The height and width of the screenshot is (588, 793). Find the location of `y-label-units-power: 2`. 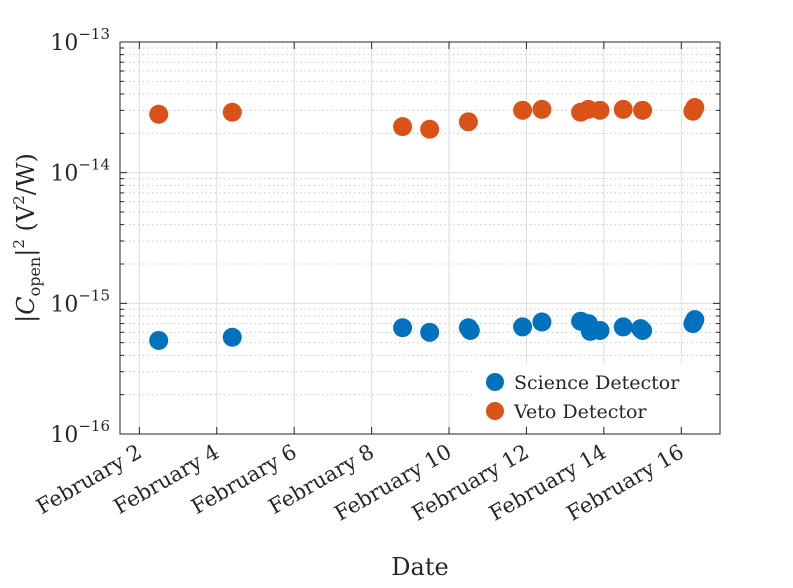

y-label-units-power: 2 is located at coordinates (19, 200).